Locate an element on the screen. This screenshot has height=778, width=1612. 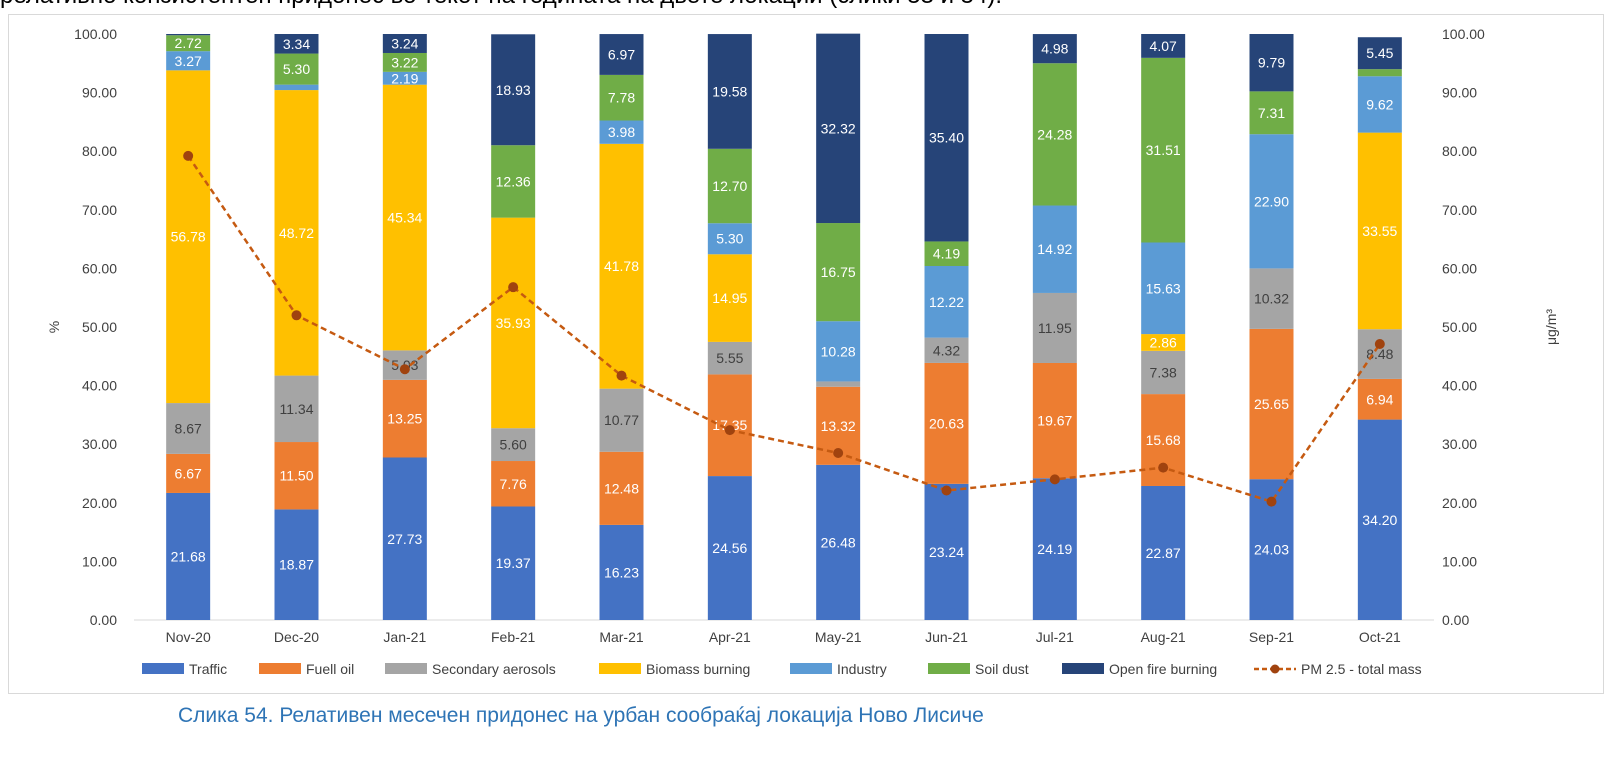
y-tick-label: 80.00 is located at coordinates (99, 151).